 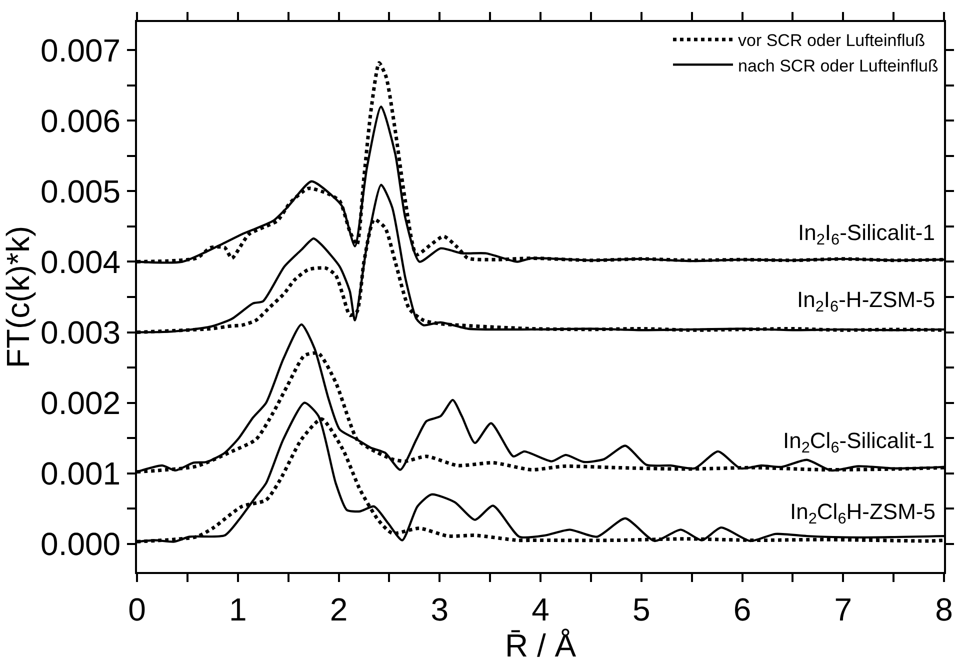 What do you see at coordinates (80, 402) in the screenshot?
I see `y-tick-label: 0.002` at bounding box center [80, 402].